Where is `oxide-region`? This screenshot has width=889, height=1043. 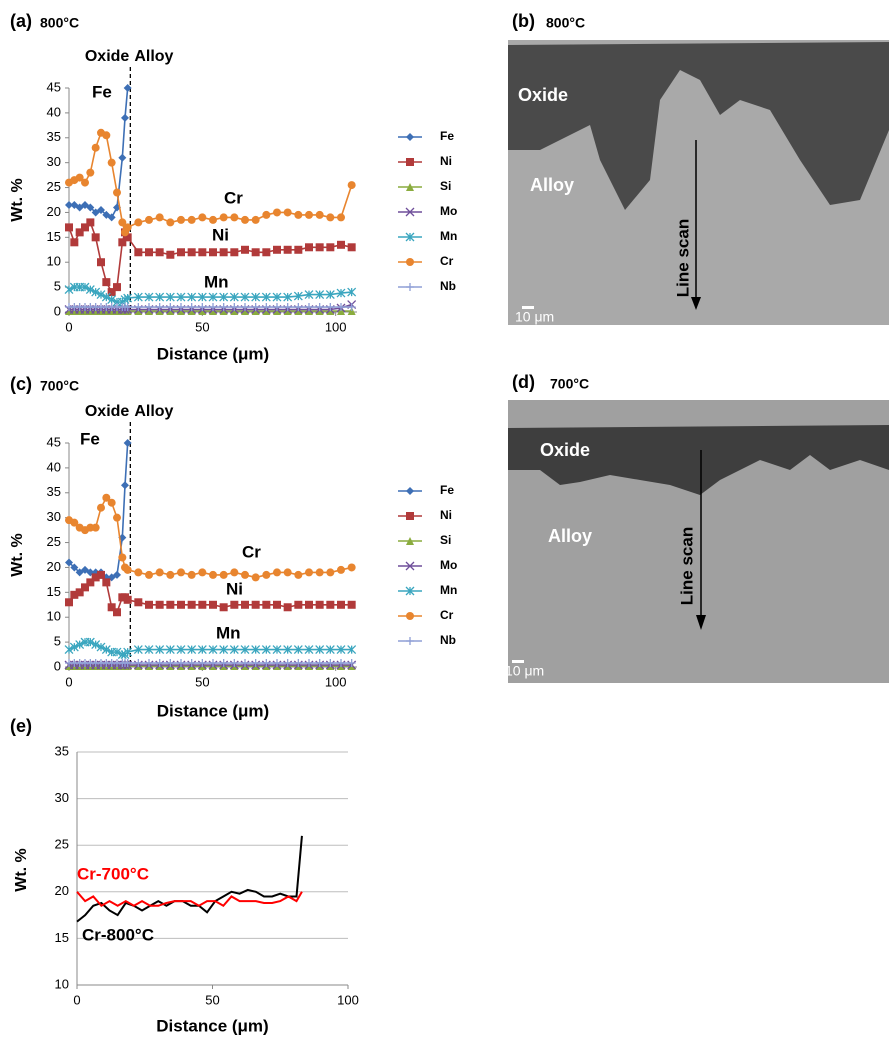 oxide-region is located at coordinates (698, 126).